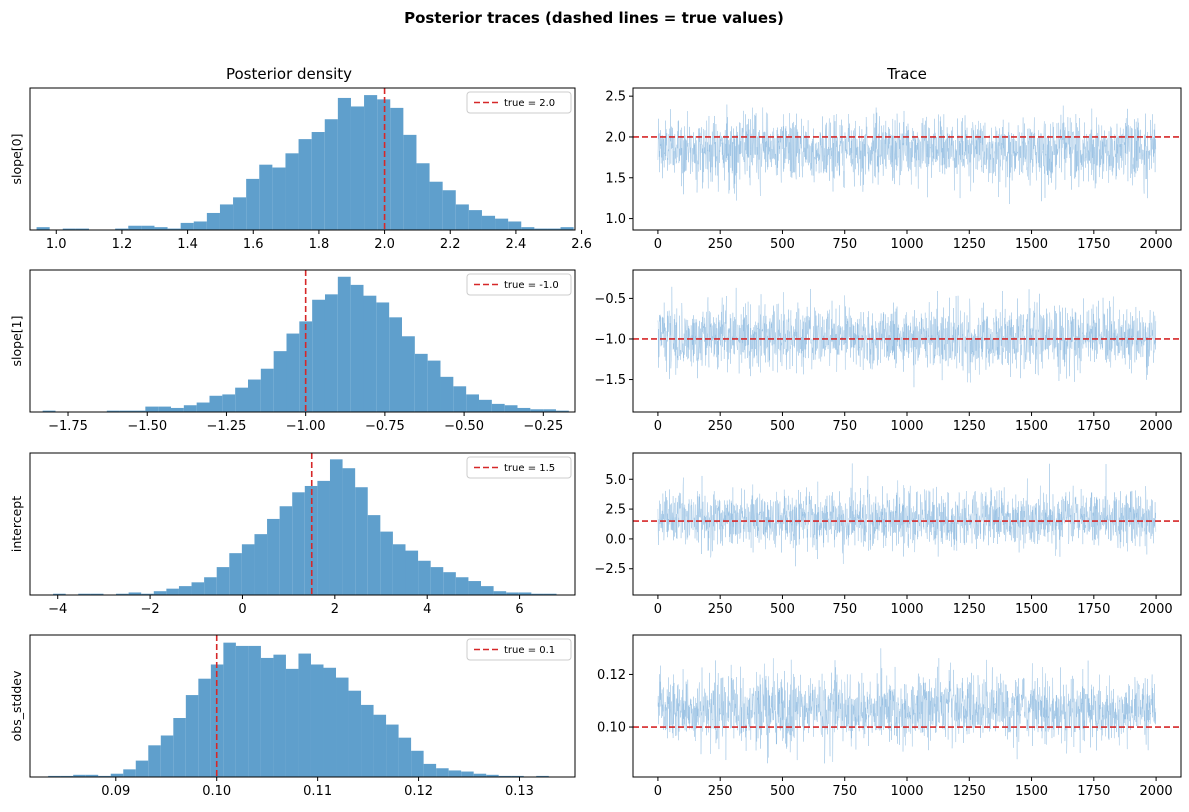 This screenshot has width=1189, height=812. Describe the element at coordinates (615, 137) in the screenshot. I see `y-tick-label: 2.0` at that location.